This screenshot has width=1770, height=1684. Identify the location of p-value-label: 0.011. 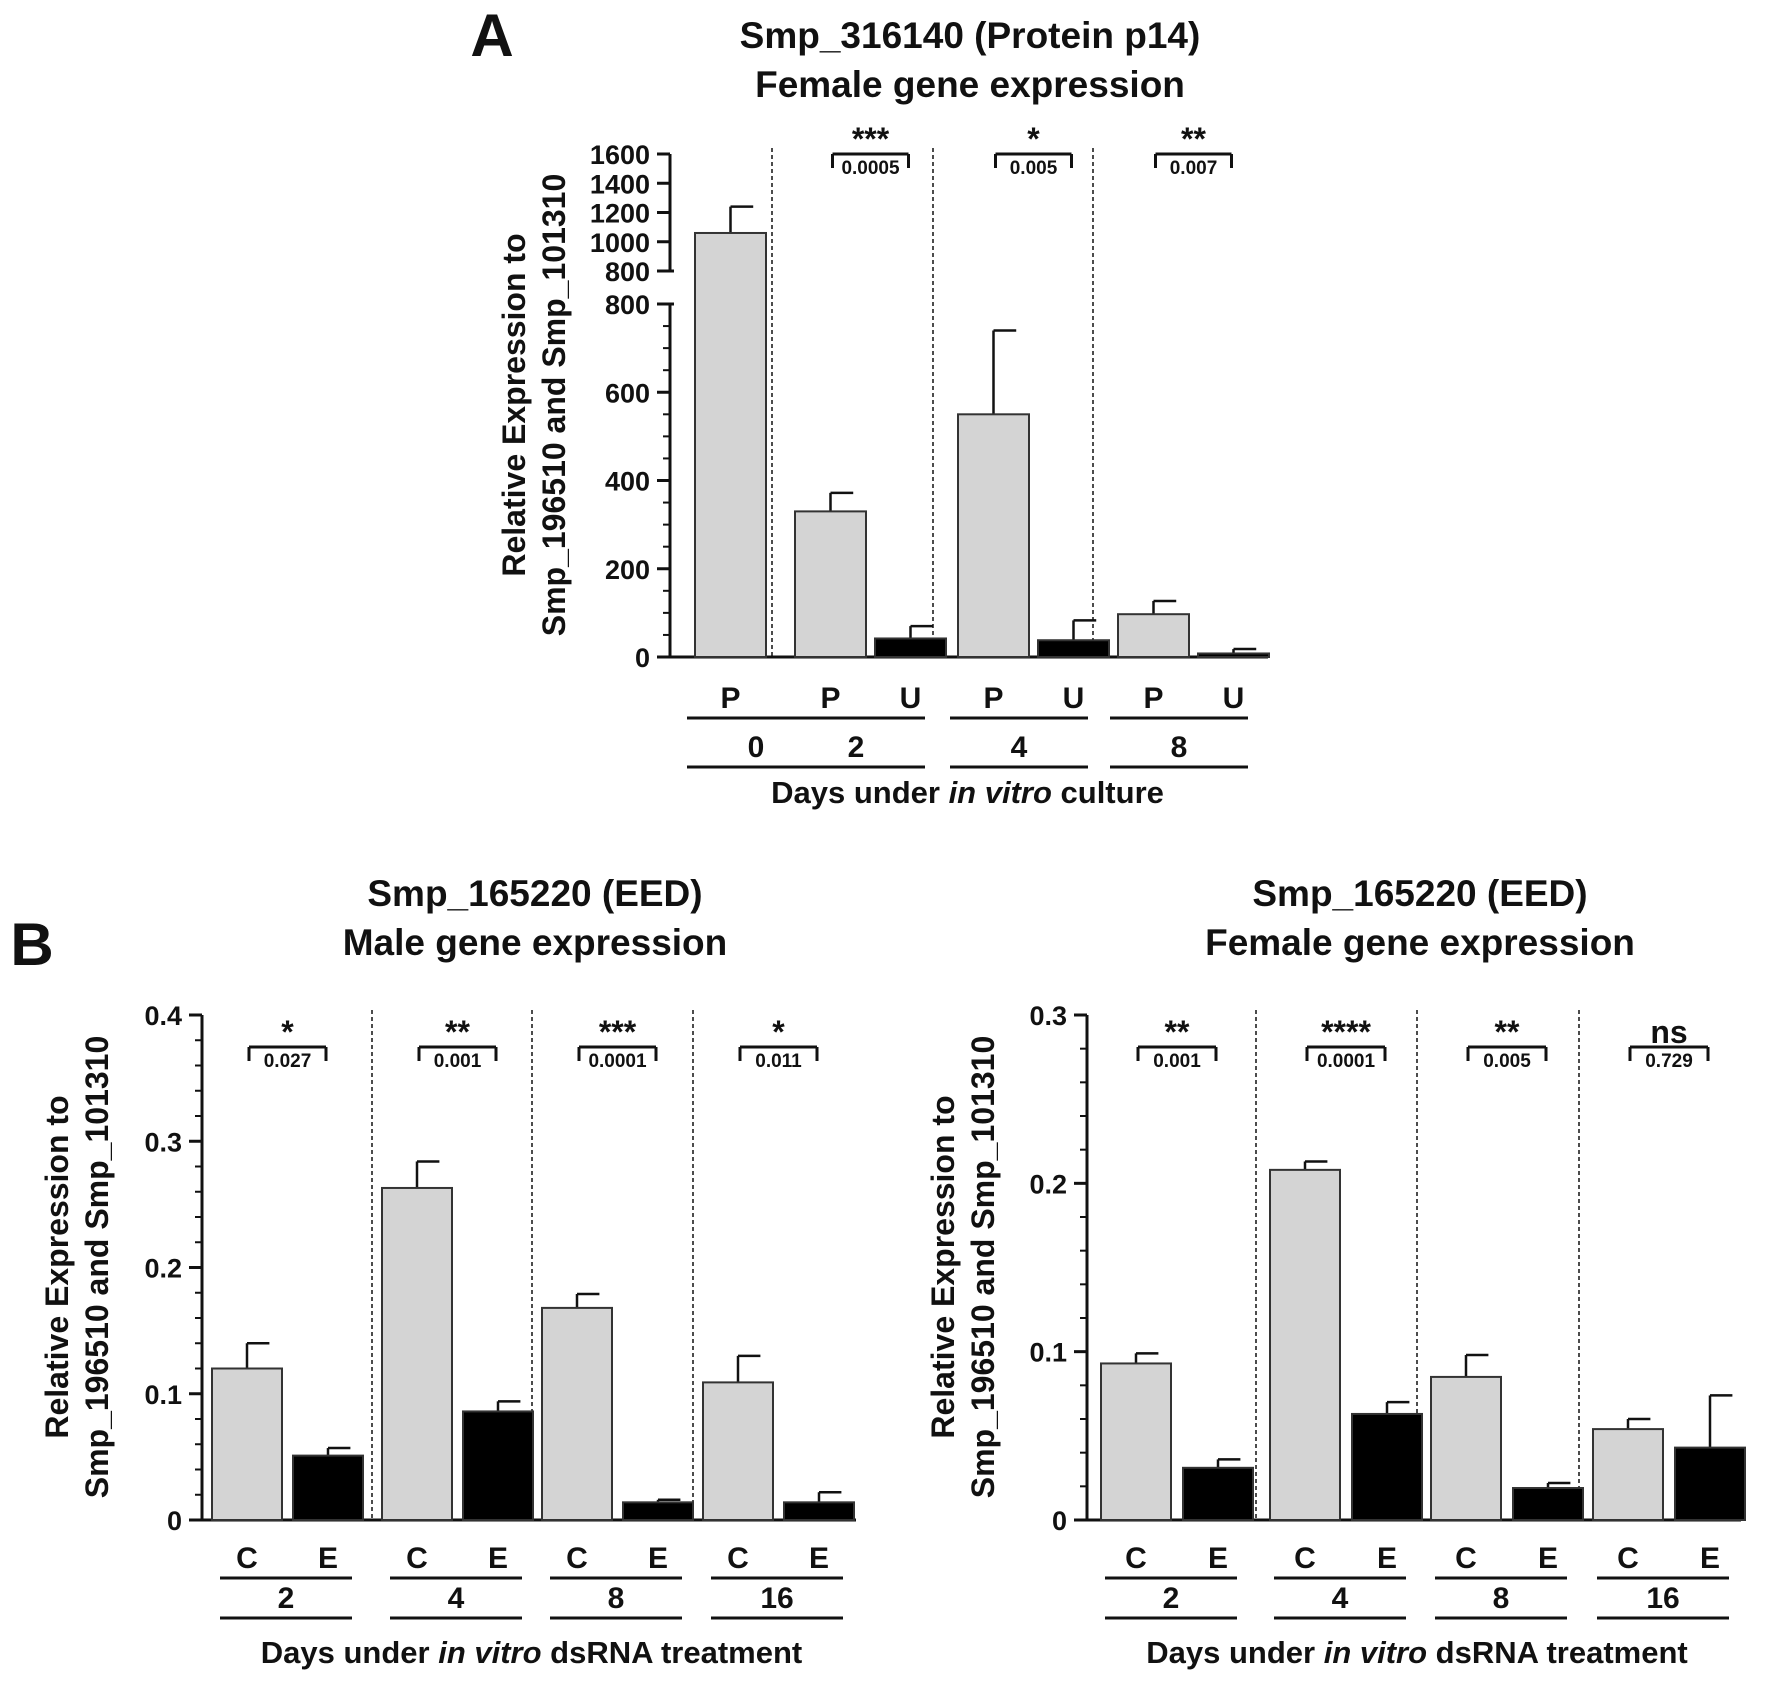
(778, 1061).